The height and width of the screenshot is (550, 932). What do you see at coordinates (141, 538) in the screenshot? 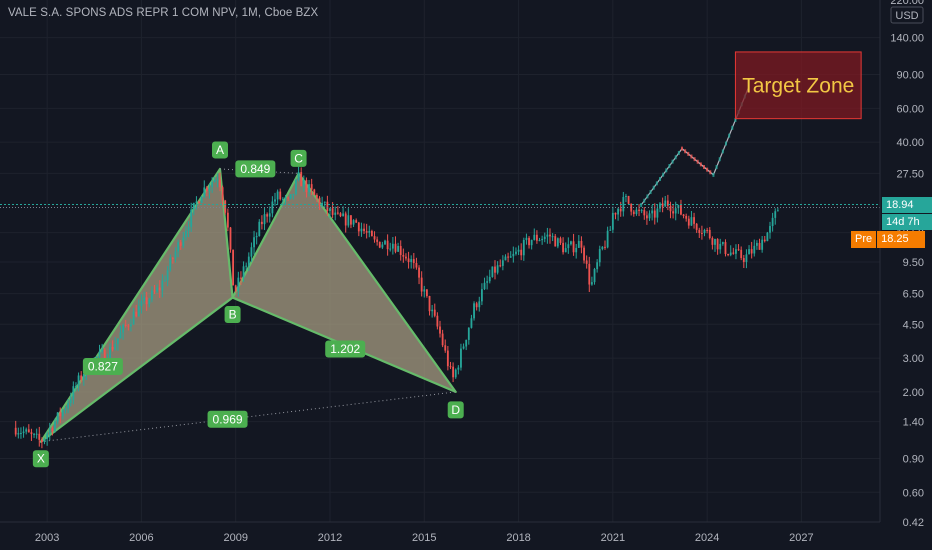
I see `x-tick-label-1: 2006` at bounding box center [141, 538].